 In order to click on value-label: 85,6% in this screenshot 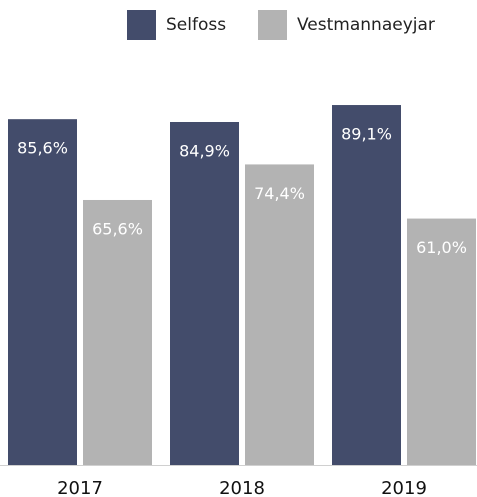, I will do `click(42, 148)`.